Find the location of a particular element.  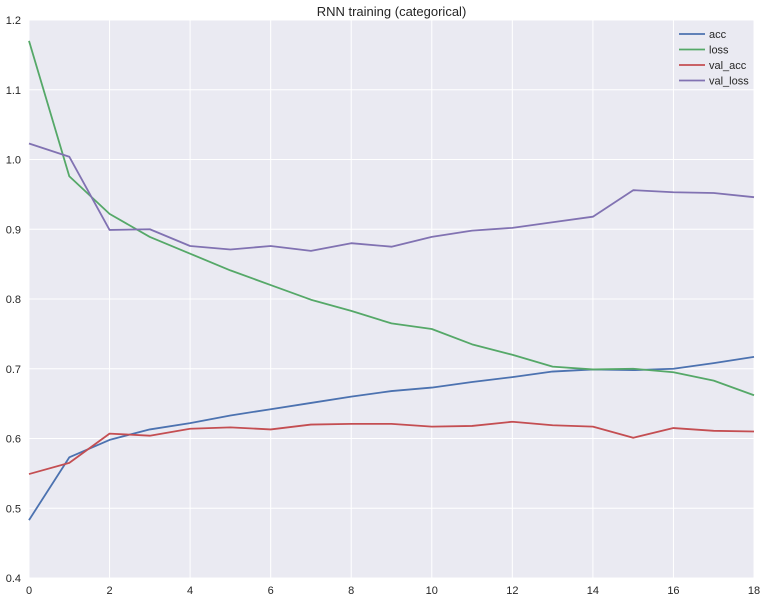

y-axis: 0.4 0.5 0.6 0.7 0.8 0.9 1.0 1.1 1.2 is located at coordinates (13, 300).